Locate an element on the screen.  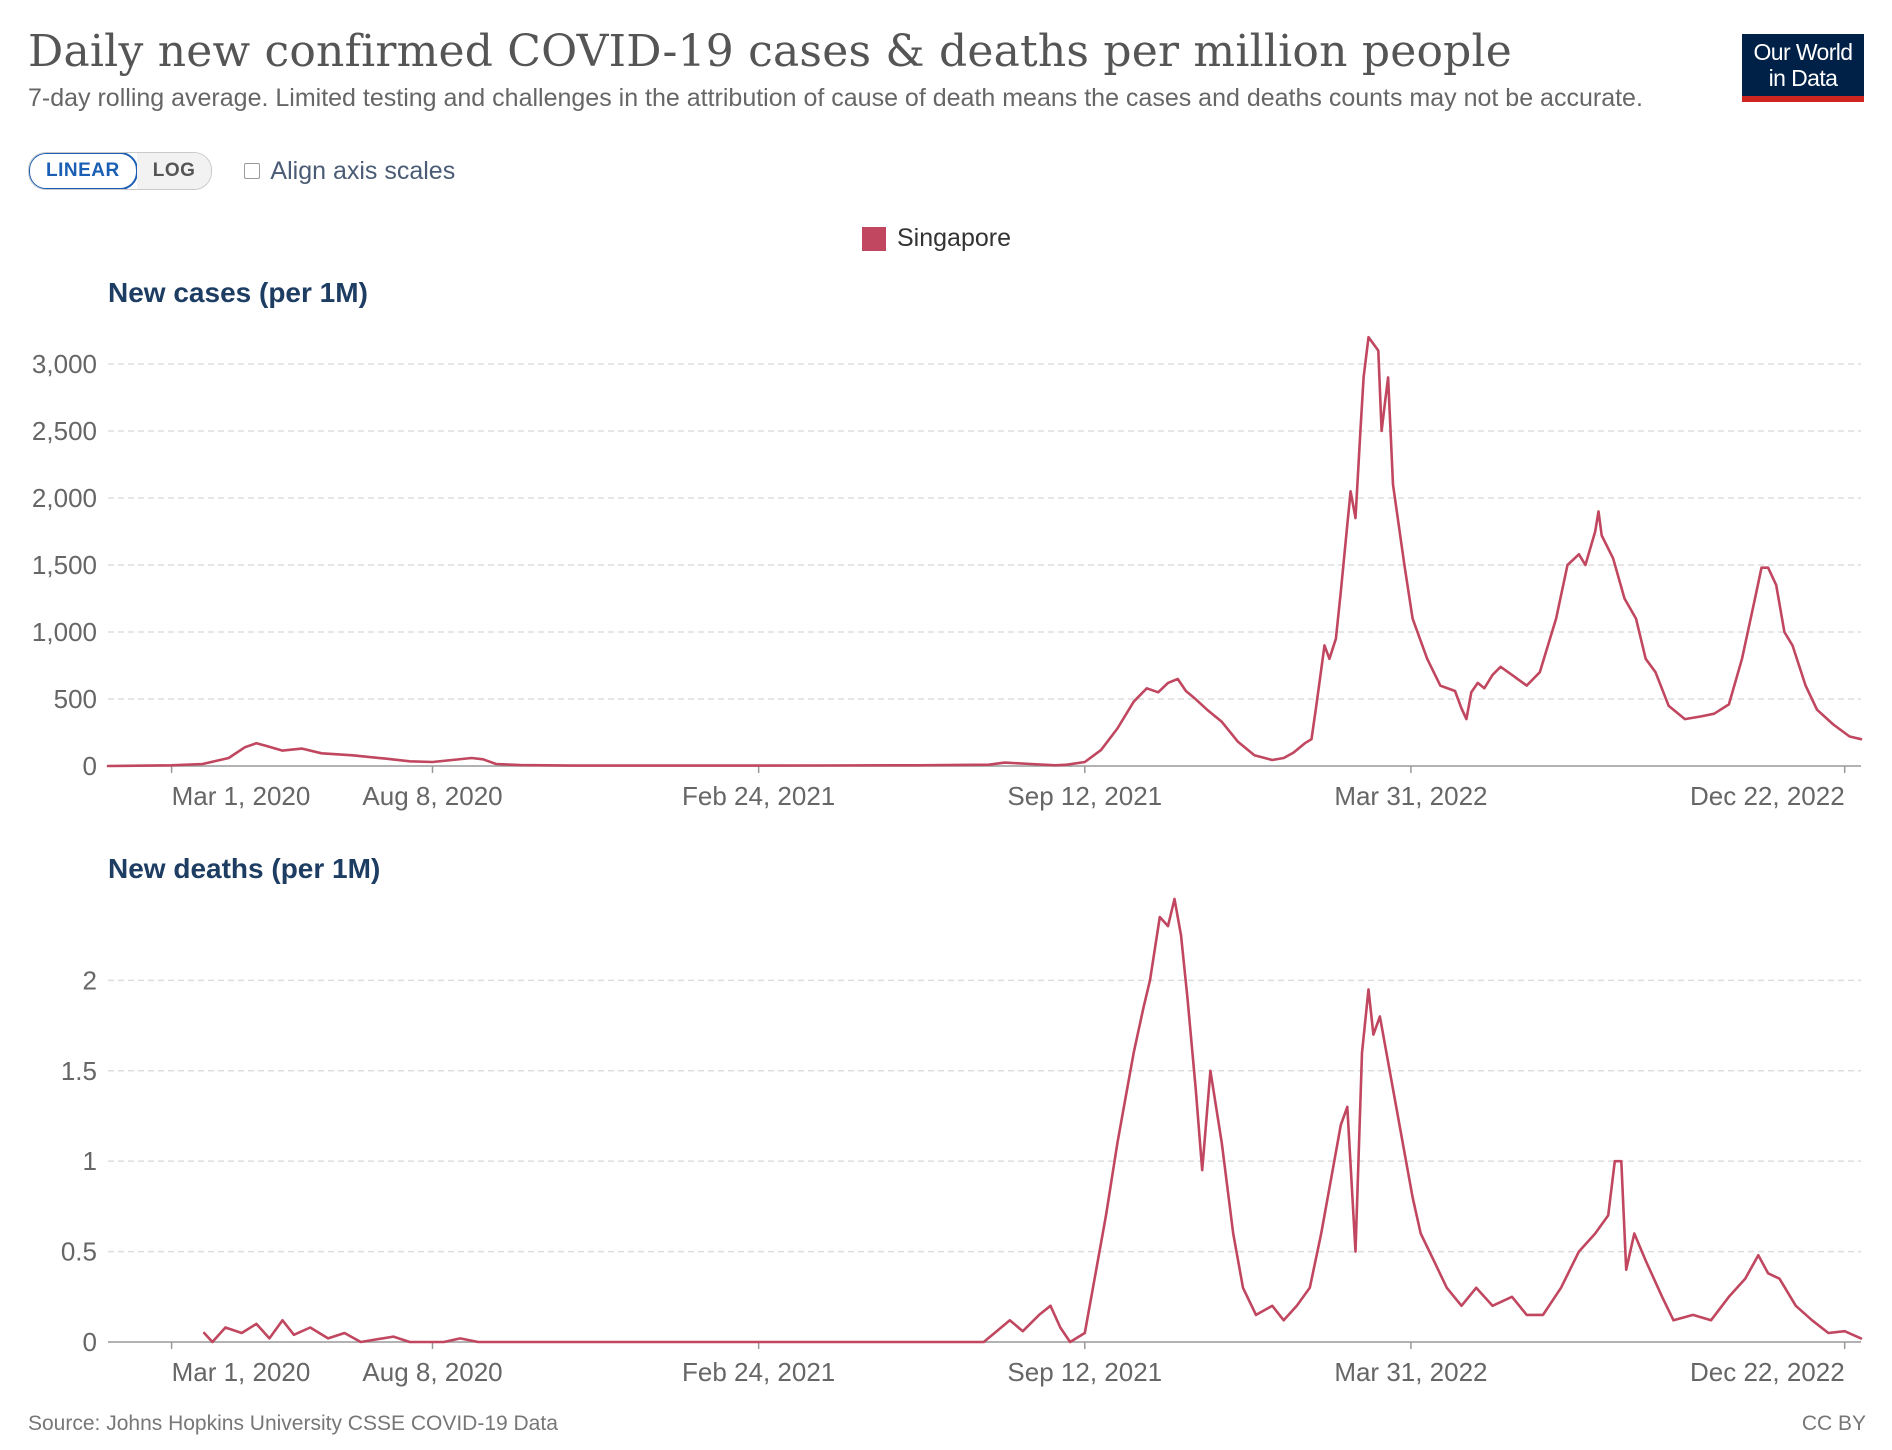
owid-logo: Our World in Data is located at coordinates (1803, 68).